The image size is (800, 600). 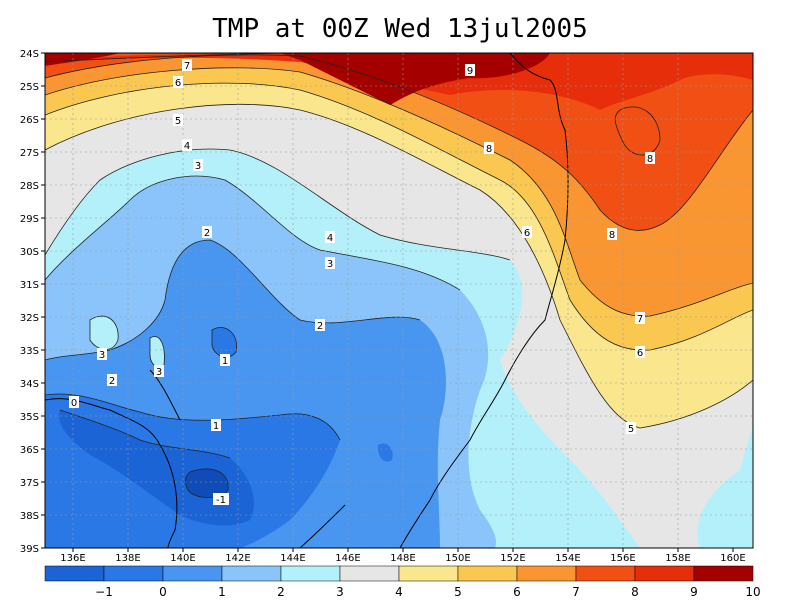 I want to click on lon-label: 158E, so click(x=677, y=558).